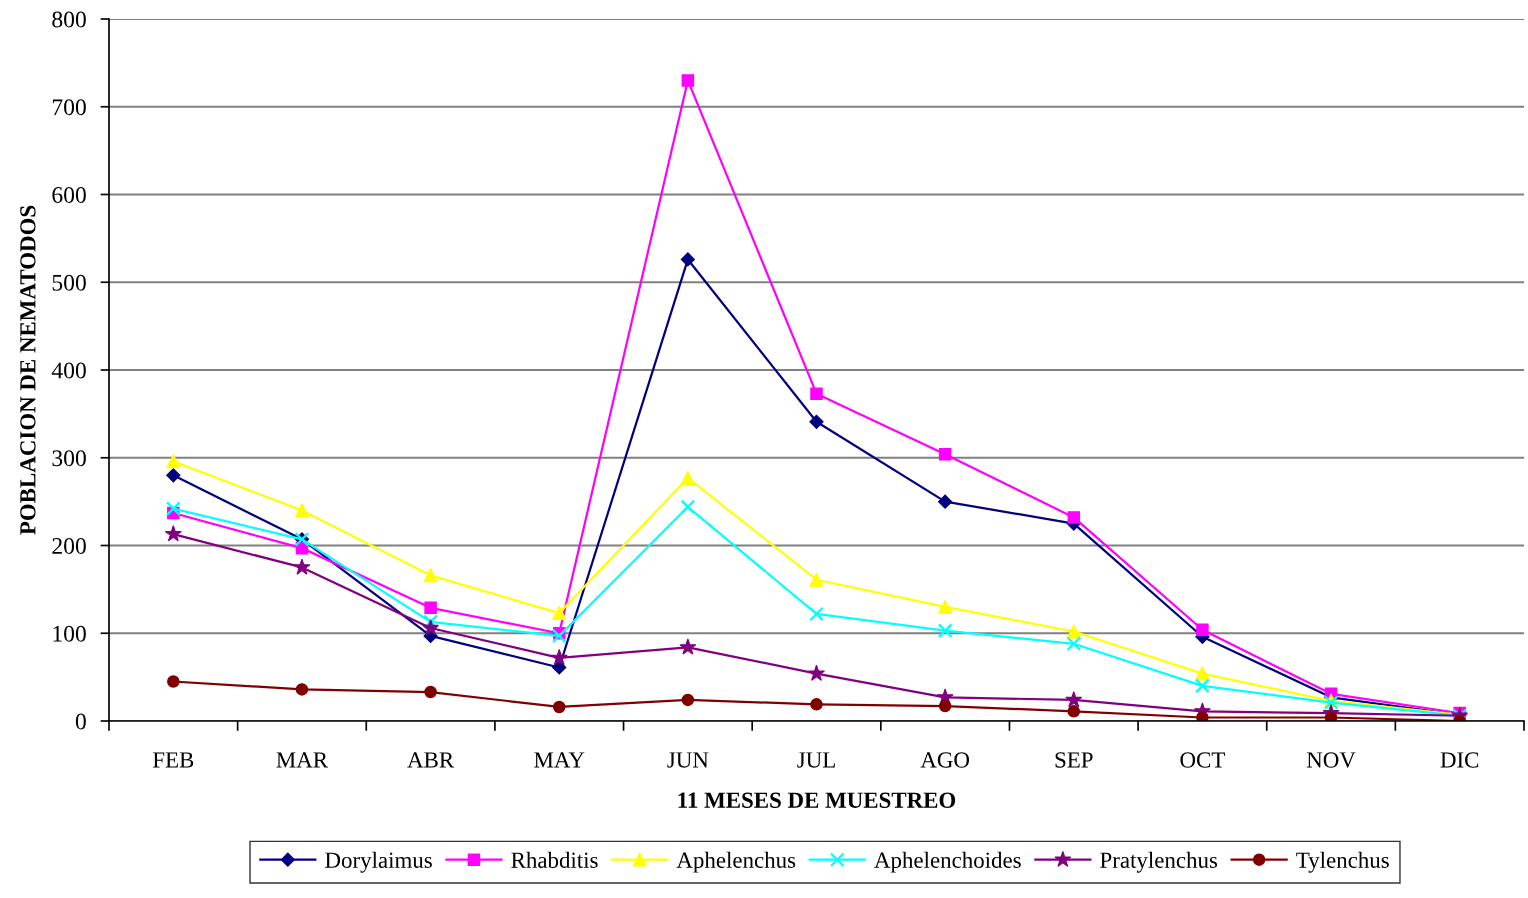  What do you see at coordinates (302, 760) in the screenshot?
I see `x-tick-label: MAR` at bounding box center [302, 760].